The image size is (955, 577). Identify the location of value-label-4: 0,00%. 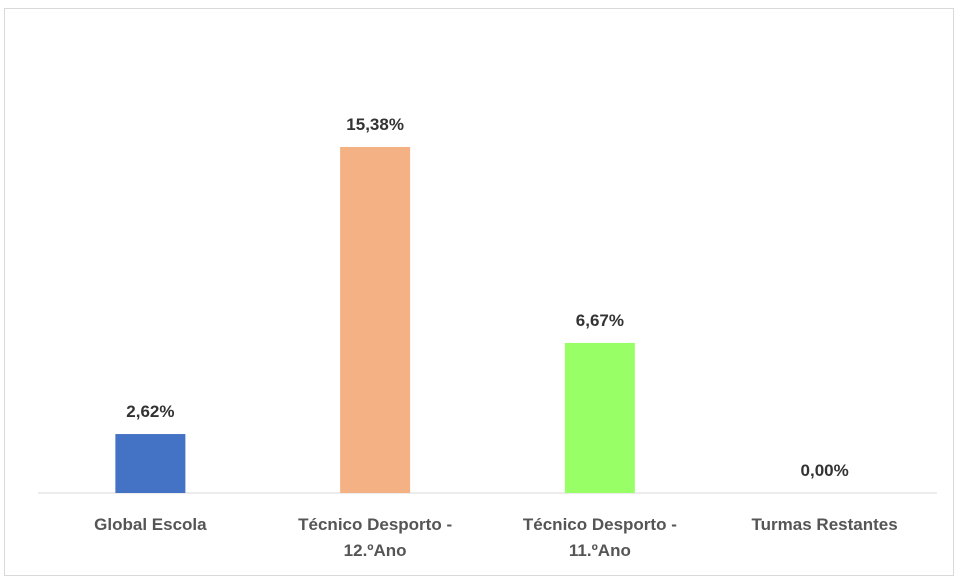
(825, 470).